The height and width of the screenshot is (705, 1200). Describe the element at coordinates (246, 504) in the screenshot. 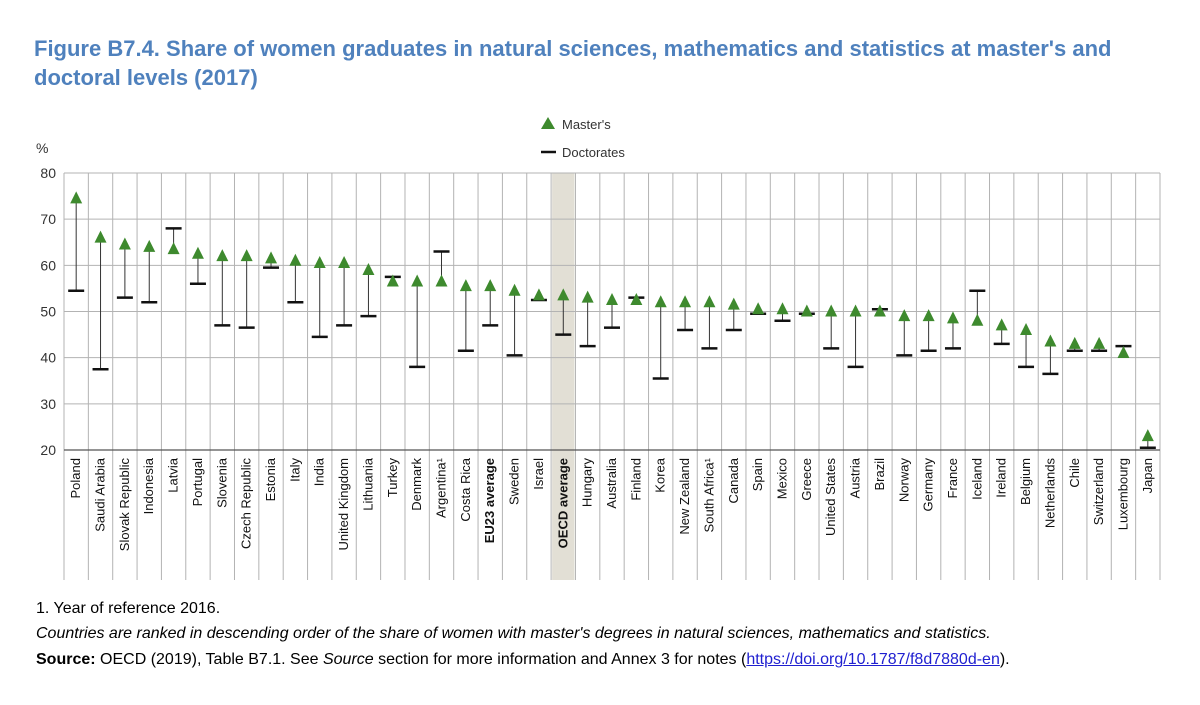

I see `x-tick-label: Czech Republic` at that location.